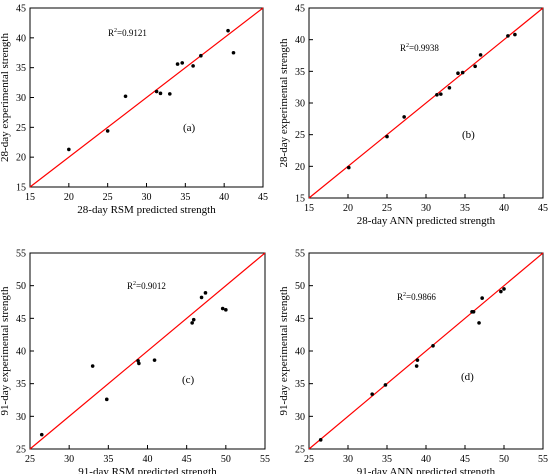 The height and width of the screenshot is (474, 550). Describe the element at coordinates (127, 33) in the screenshot. I see `r-squared-label: R2=0.9121` at that location.